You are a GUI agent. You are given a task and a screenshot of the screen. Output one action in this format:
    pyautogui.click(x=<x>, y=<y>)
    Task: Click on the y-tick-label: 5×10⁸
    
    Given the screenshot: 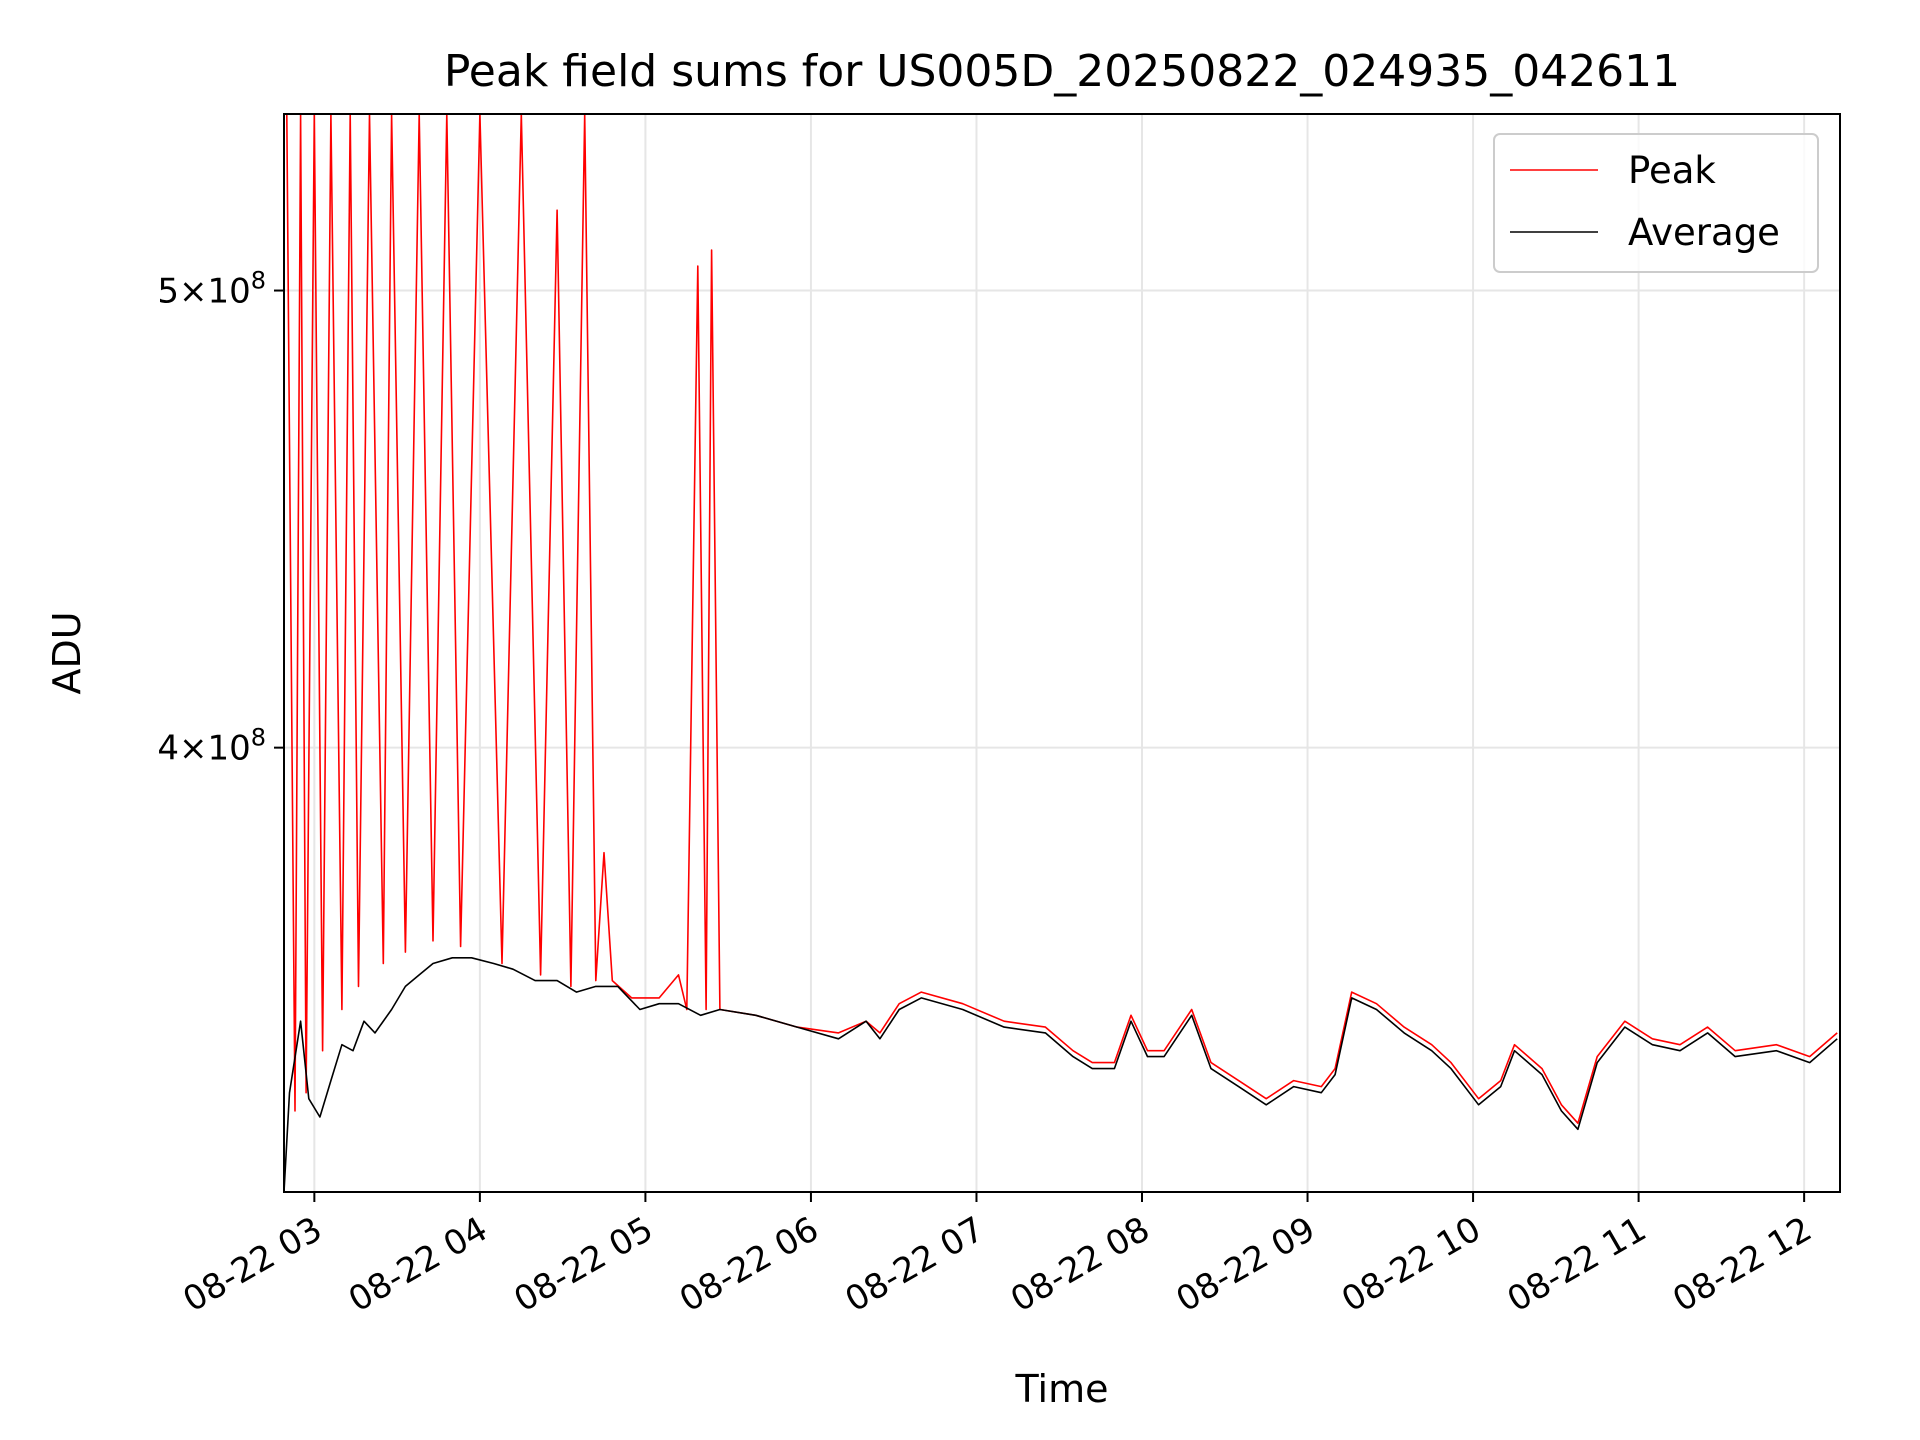 What is the action you would take?
    pyautogui.click(x=211, y=289)
    